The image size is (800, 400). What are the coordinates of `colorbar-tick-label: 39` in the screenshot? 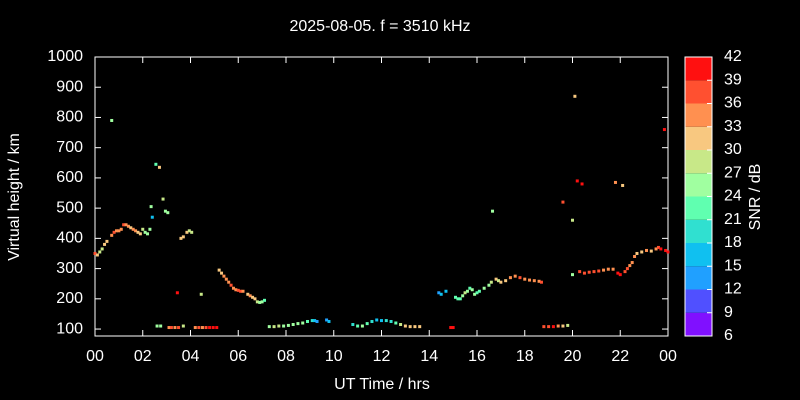 It's located at (733, 79).